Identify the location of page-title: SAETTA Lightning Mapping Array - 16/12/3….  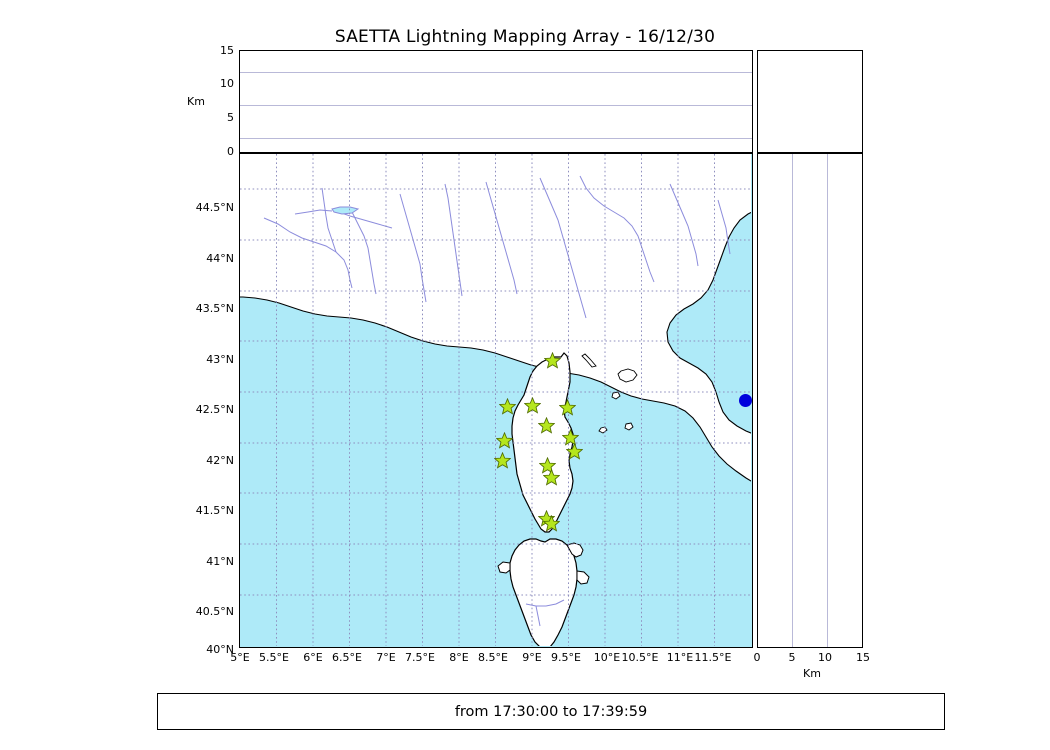
(525, 37).